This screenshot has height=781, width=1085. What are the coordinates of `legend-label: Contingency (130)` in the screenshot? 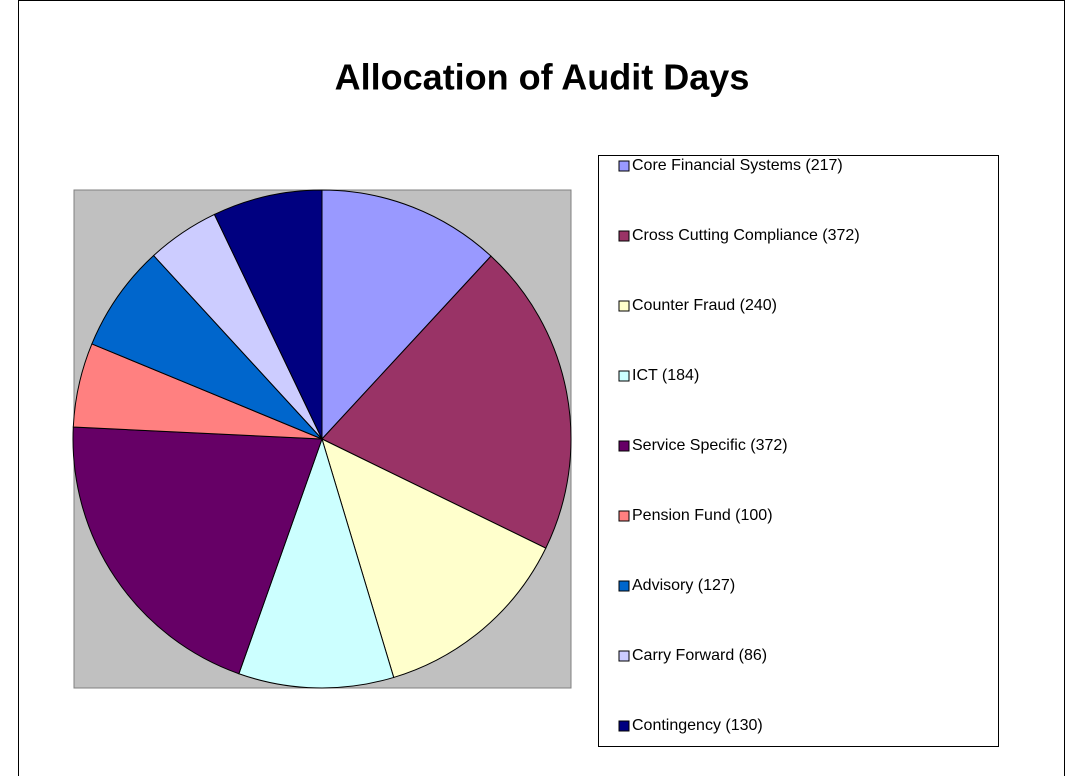 It's located at (697, 725).